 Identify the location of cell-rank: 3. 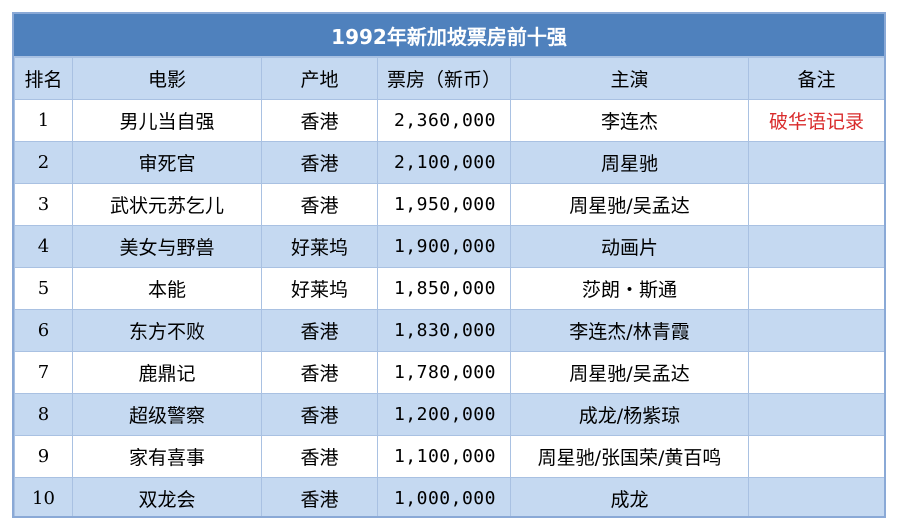
(43, 204).